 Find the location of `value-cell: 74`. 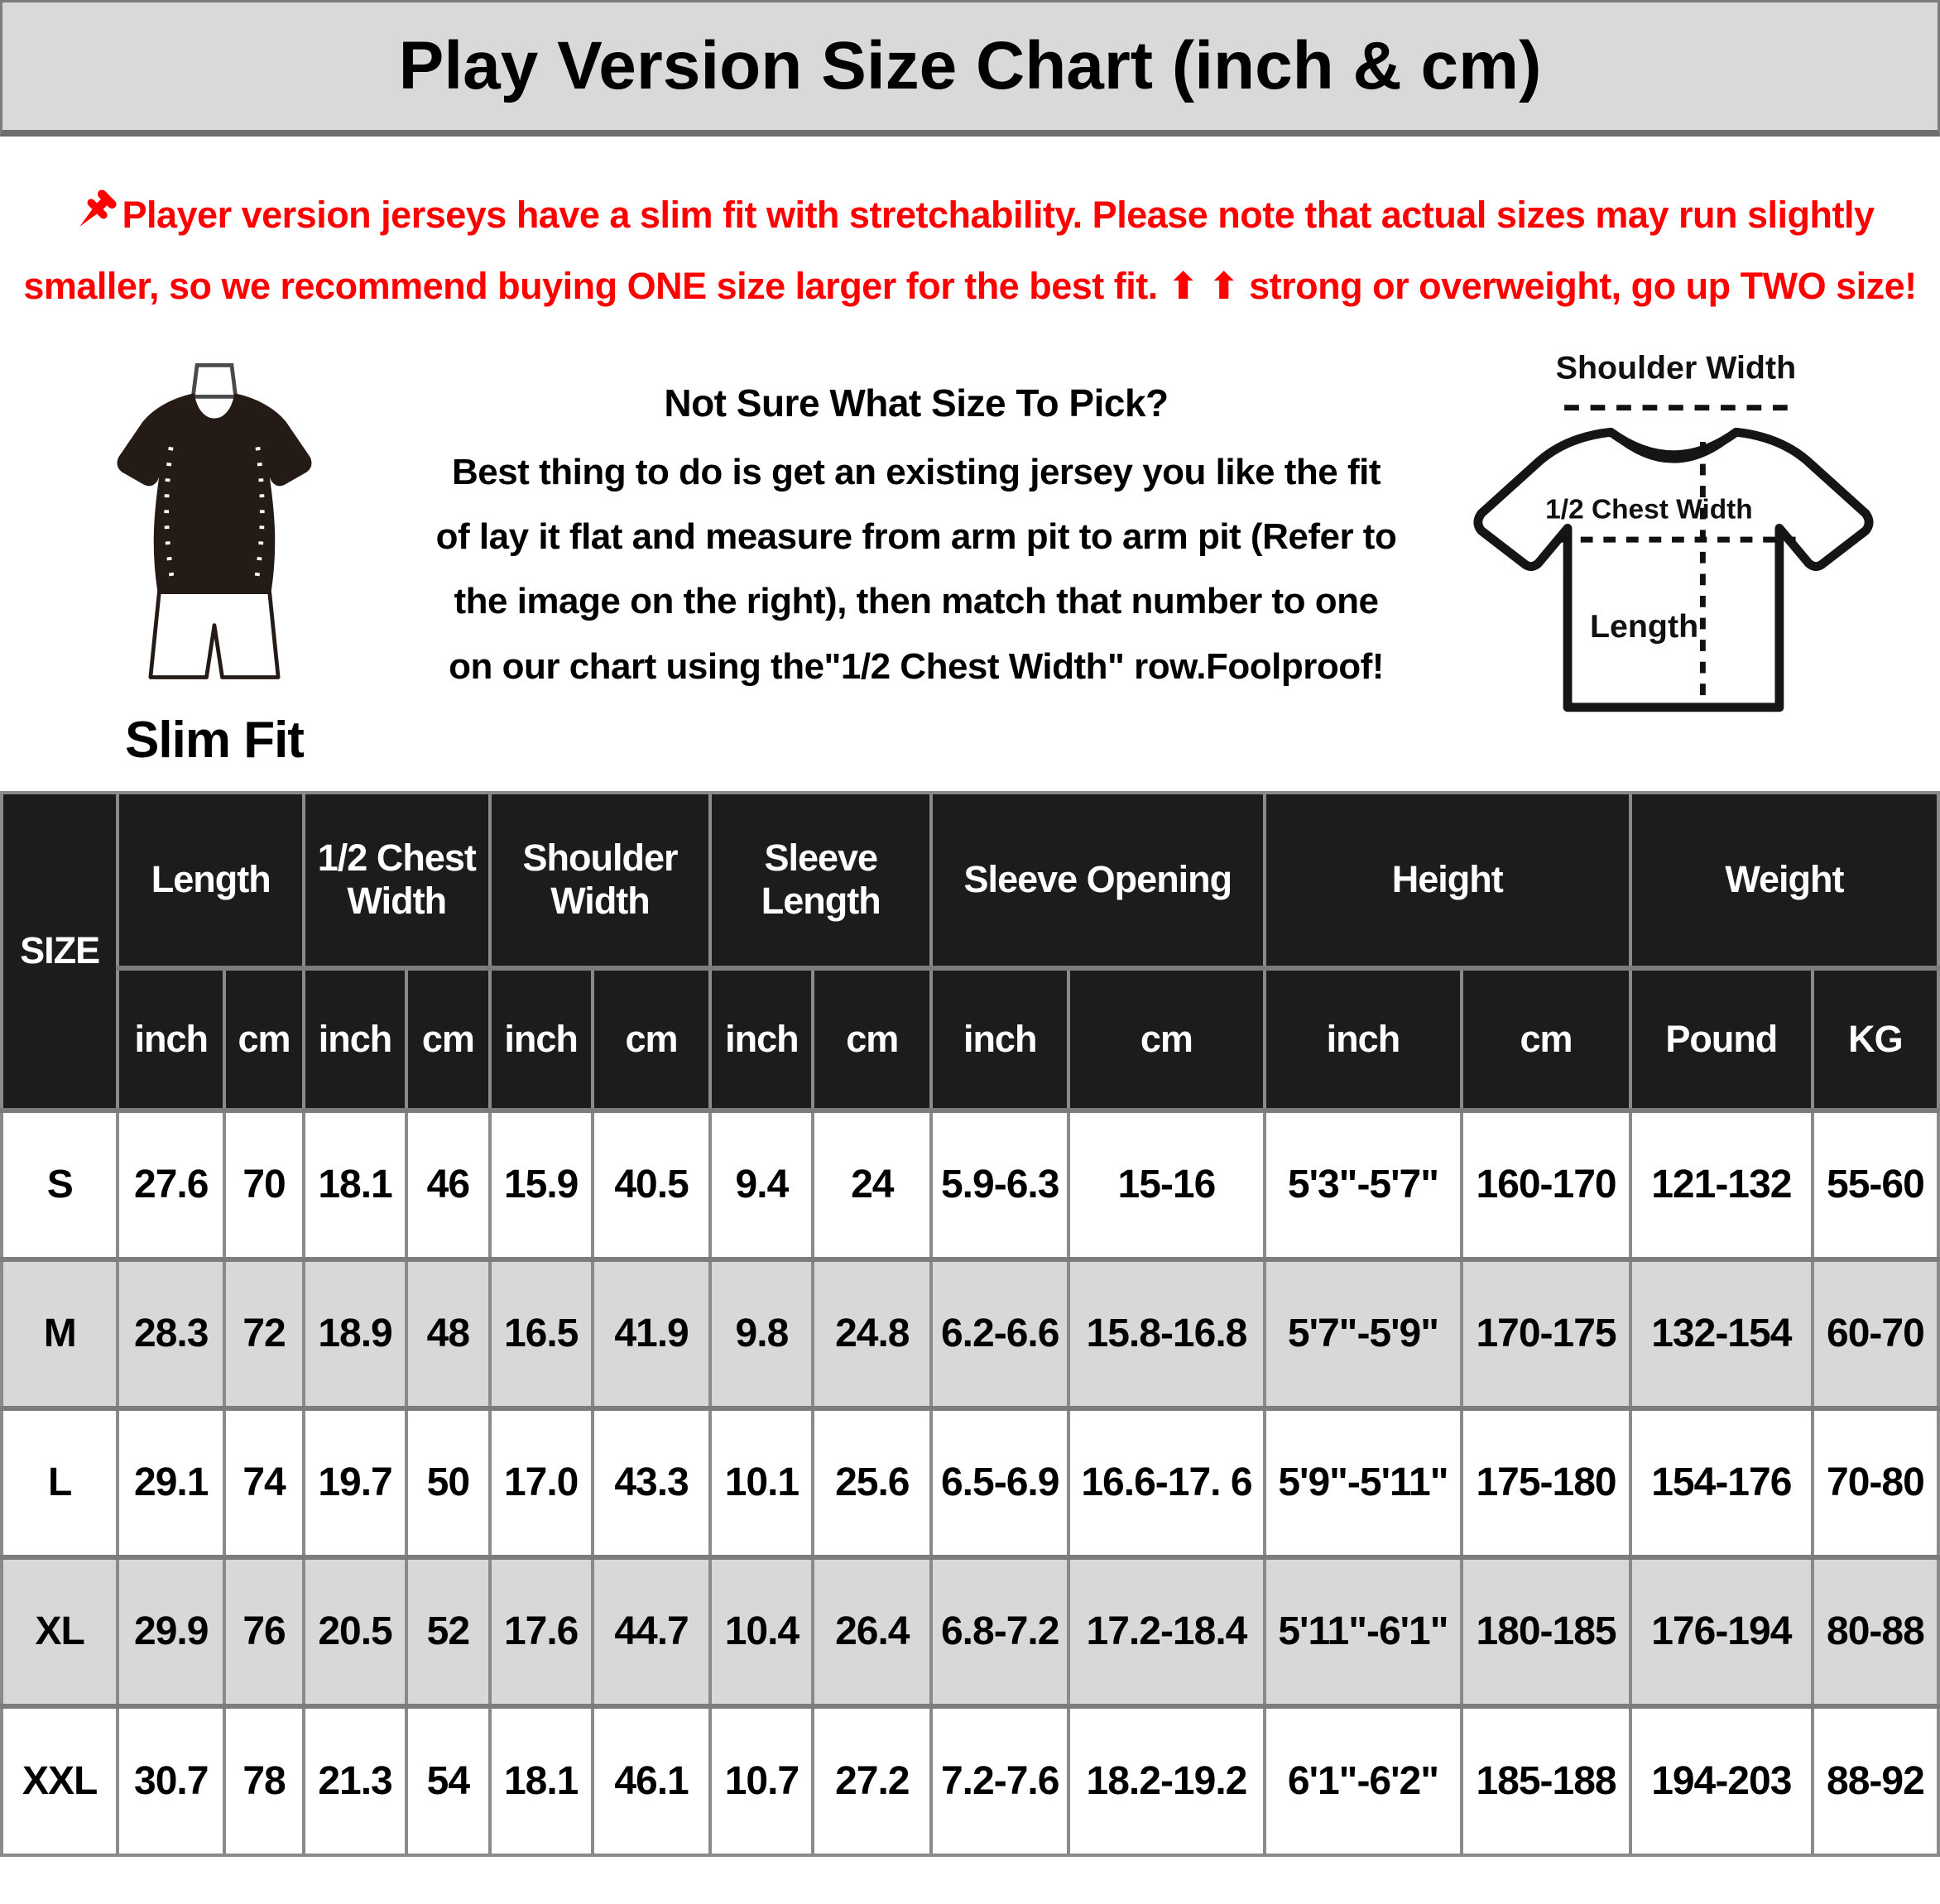

value-cell: 74 is located at coordinates (264, 1482).